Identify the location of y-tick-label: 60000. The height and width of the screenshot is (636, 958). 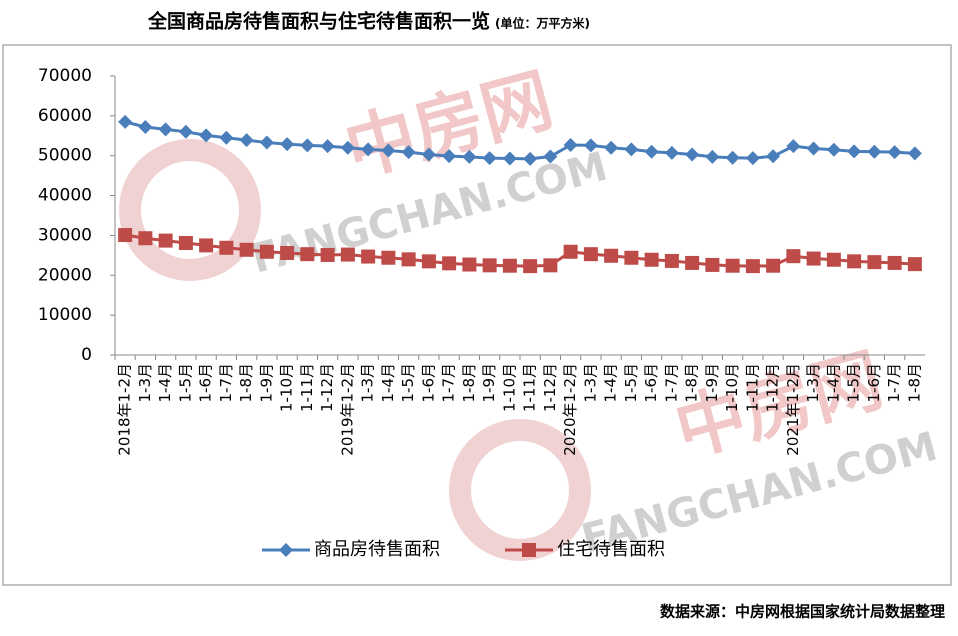
(65, 116).